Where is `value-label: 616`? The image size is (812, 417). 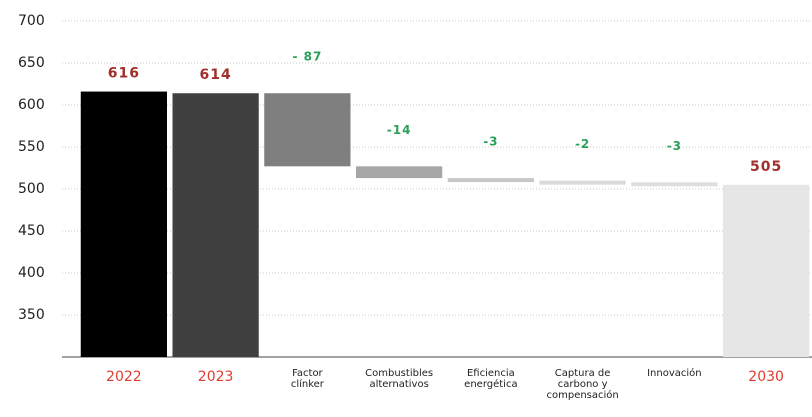
value-label: 616 is located at coordinates (124, 74).